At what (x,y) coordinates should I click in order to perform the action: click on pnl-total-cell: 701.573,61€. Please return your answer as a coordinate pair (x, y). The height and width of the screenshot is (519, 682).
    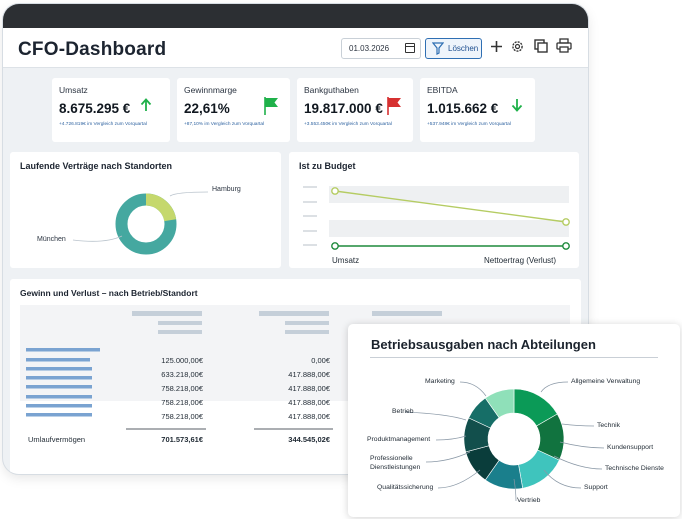
    Looking at the image, I should click on (182, 439).